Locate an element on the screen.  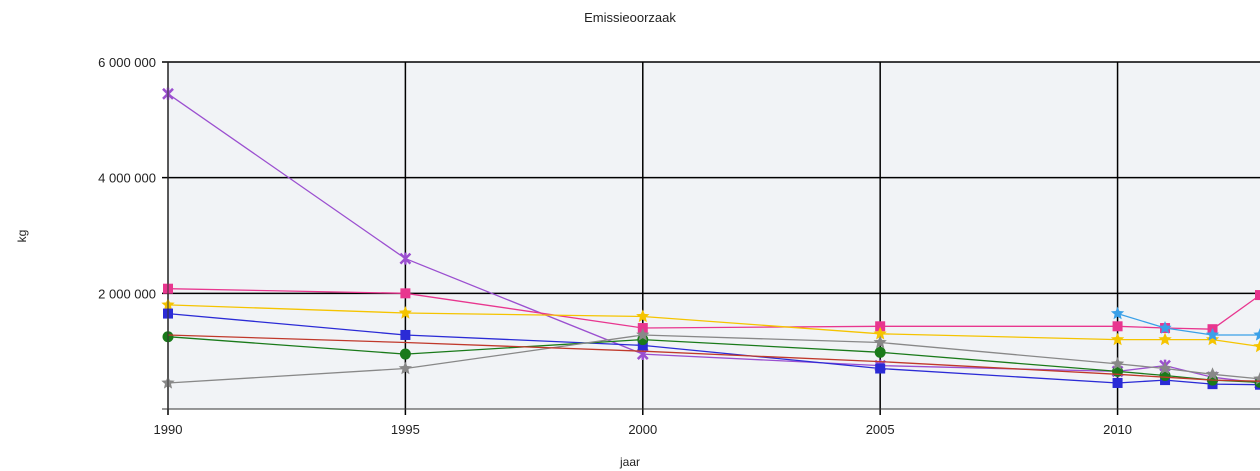
x-tick-label: 2000 is located at coordinates (642, 429).